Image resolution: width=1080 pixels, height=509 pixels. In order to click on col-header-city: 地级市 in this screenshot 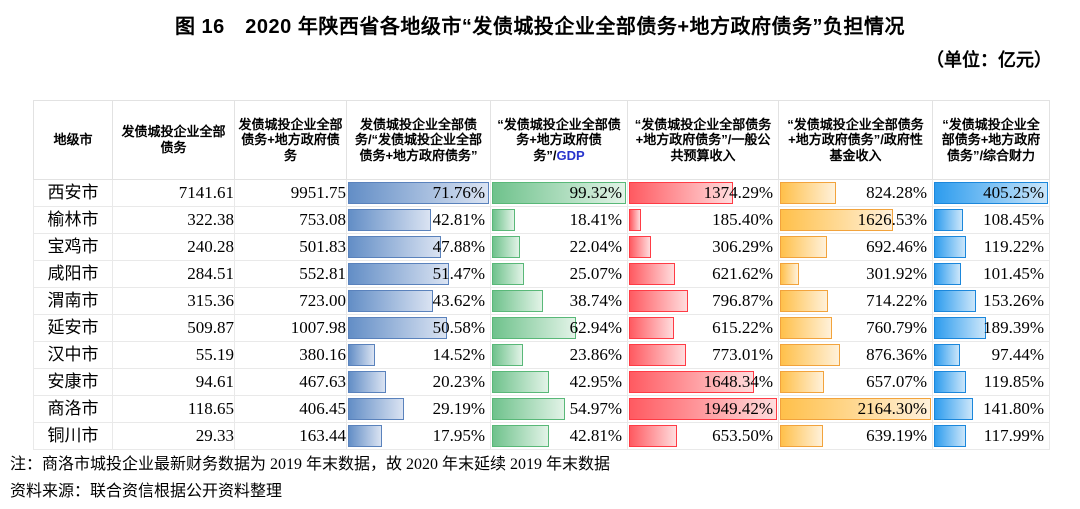, I will do `click(73, 140)`.